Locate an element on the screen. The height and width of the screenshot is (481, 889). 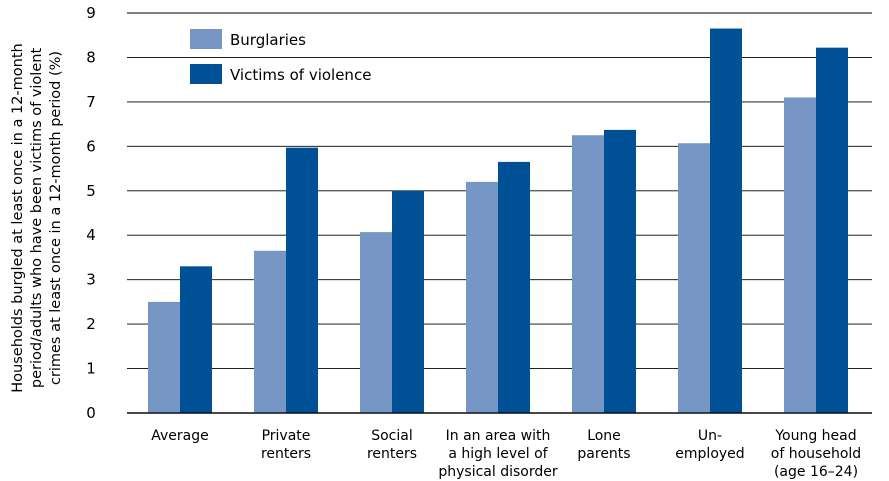
legend-label: Burglaries is located at coordinates (268, 40).